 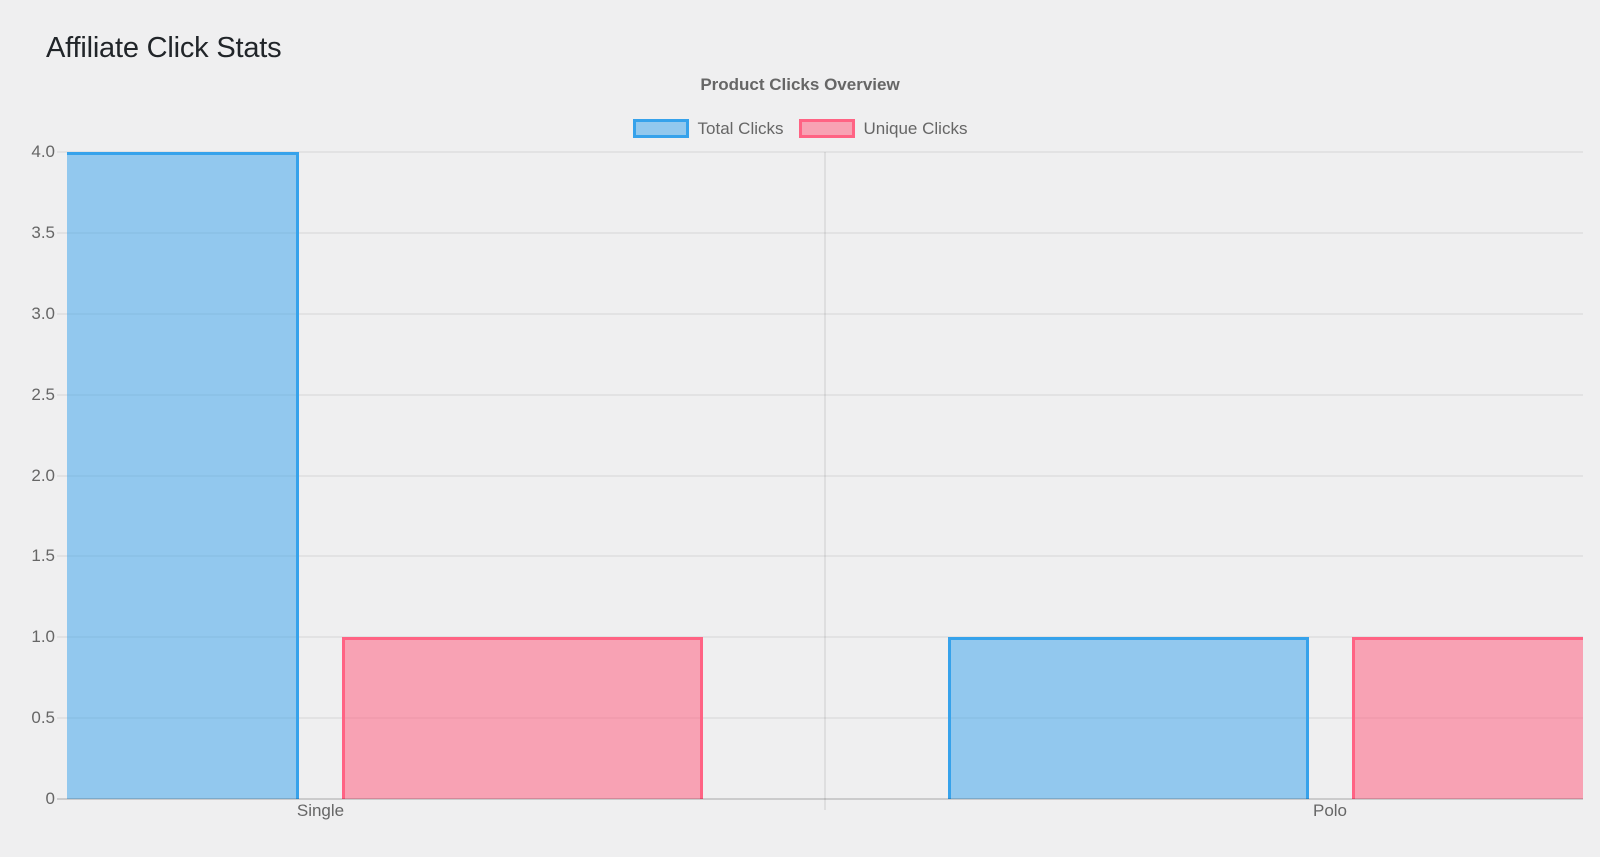 What do you see at coordinates (320, 810) in the screenshot?
I see `x-axis-category-label: Single` at bounding box center [320, 810].